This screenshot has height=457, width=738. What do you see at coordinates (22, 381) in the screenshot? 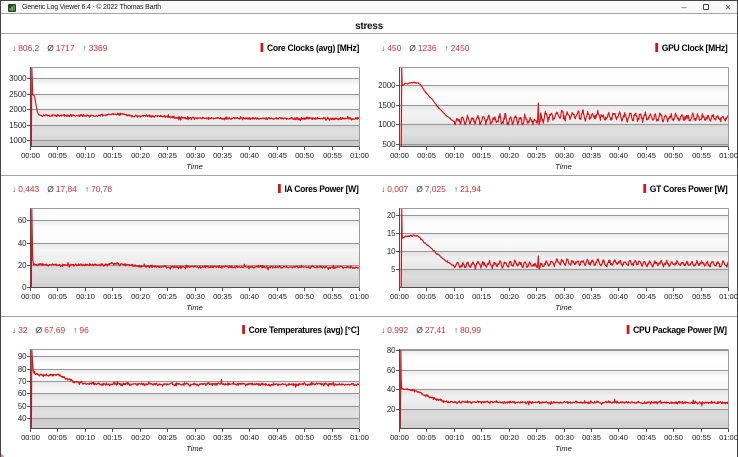
I see `y-tick-label: 70` at bounding box center [22, 381].